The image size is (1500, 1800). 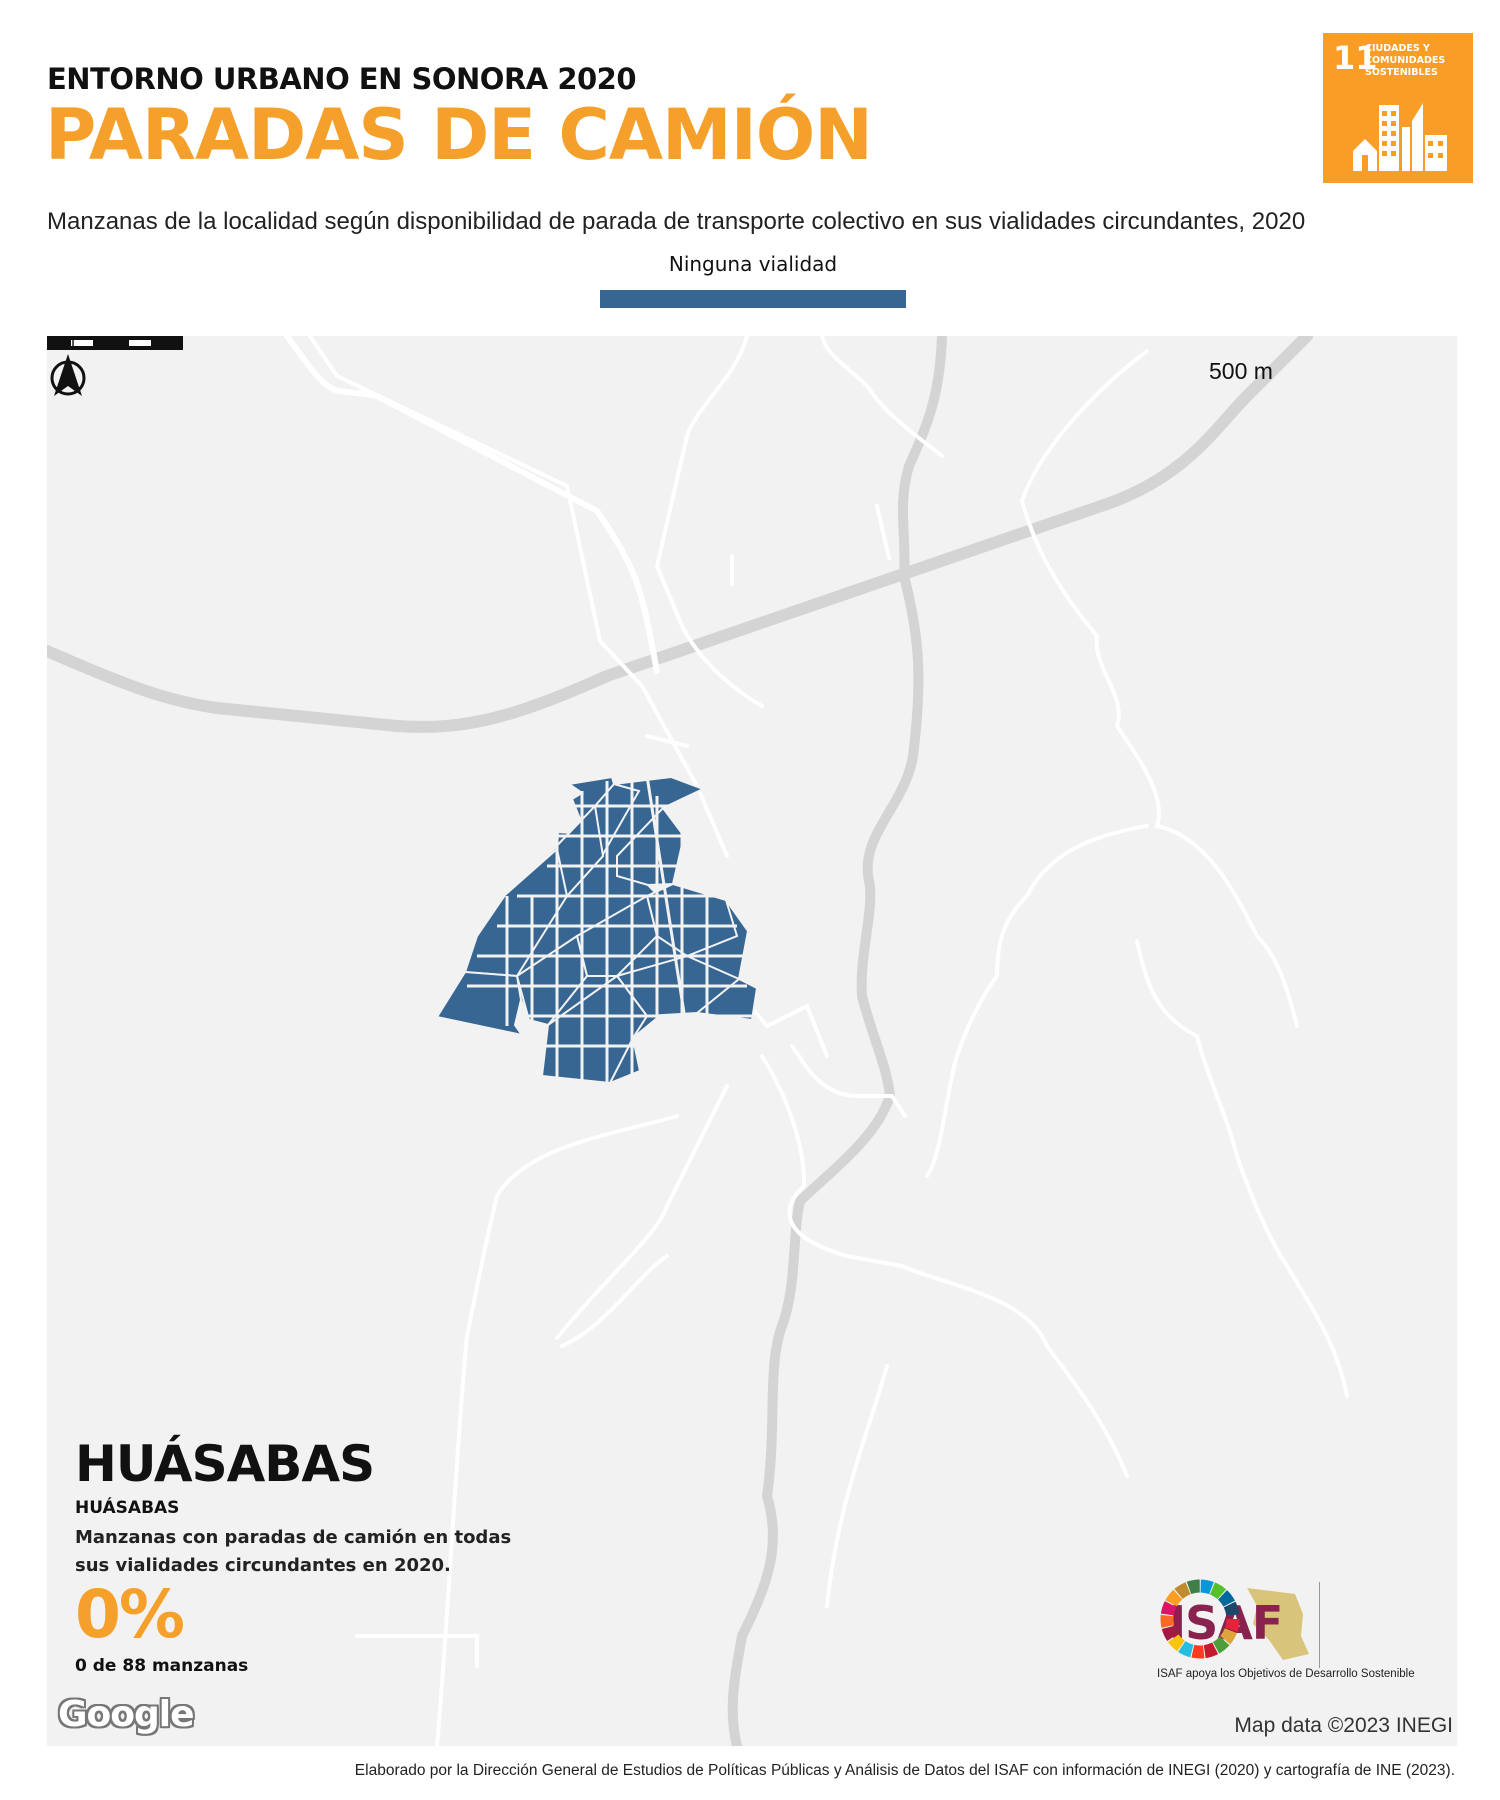 I want to click on partner-logos: ISAF ISAF apoy, so click(x=1297, y=1631).